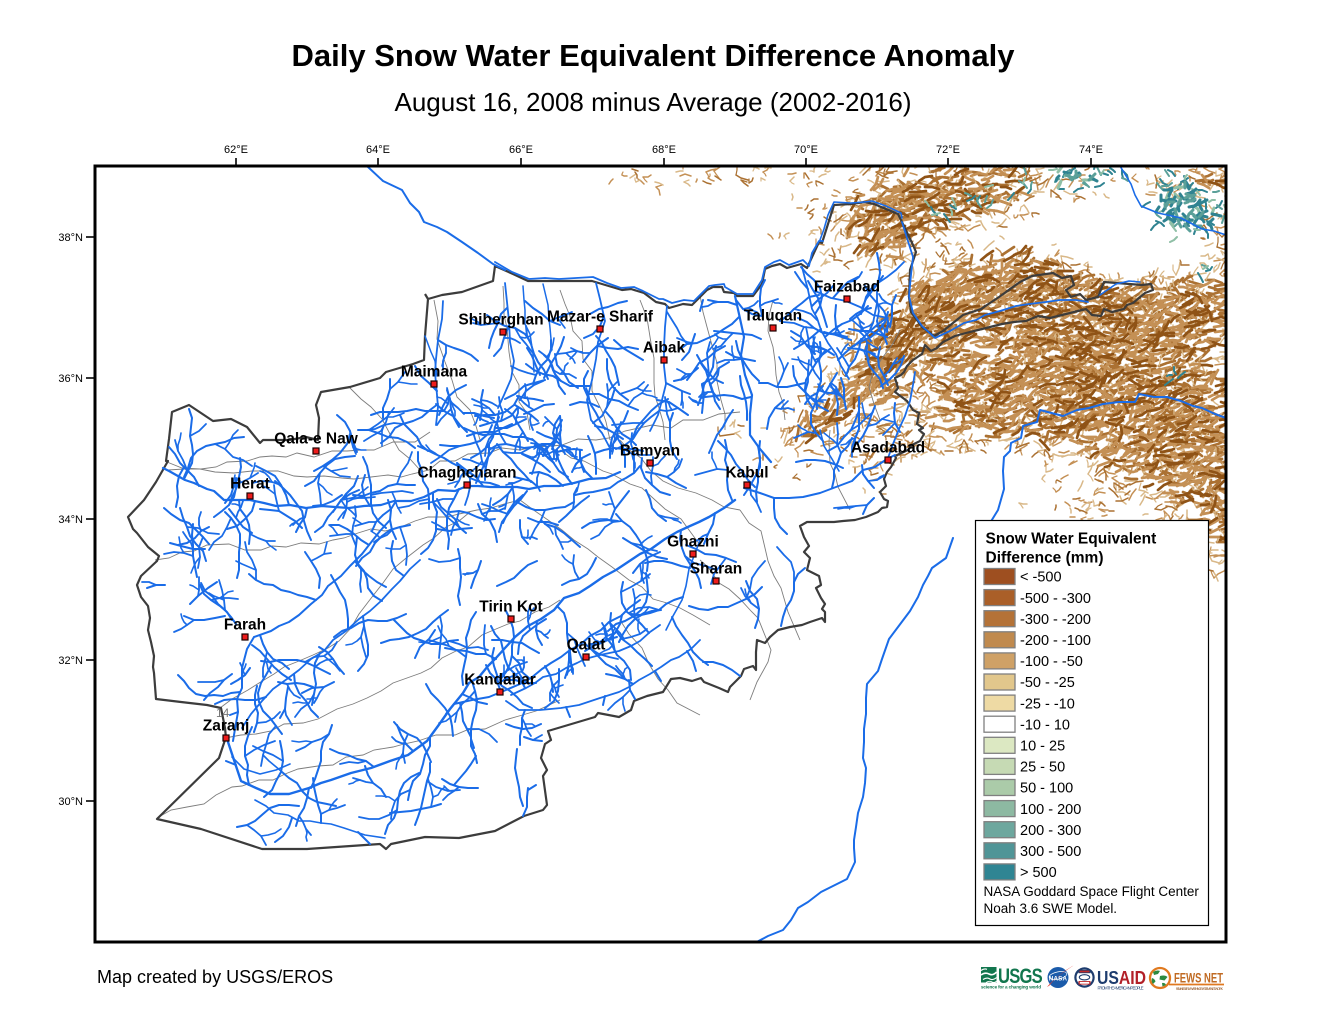 Image resolution: width=1320 pixels, height=1020 pixels. I want to click on svg-text: Zaranj, so click(226, 726).